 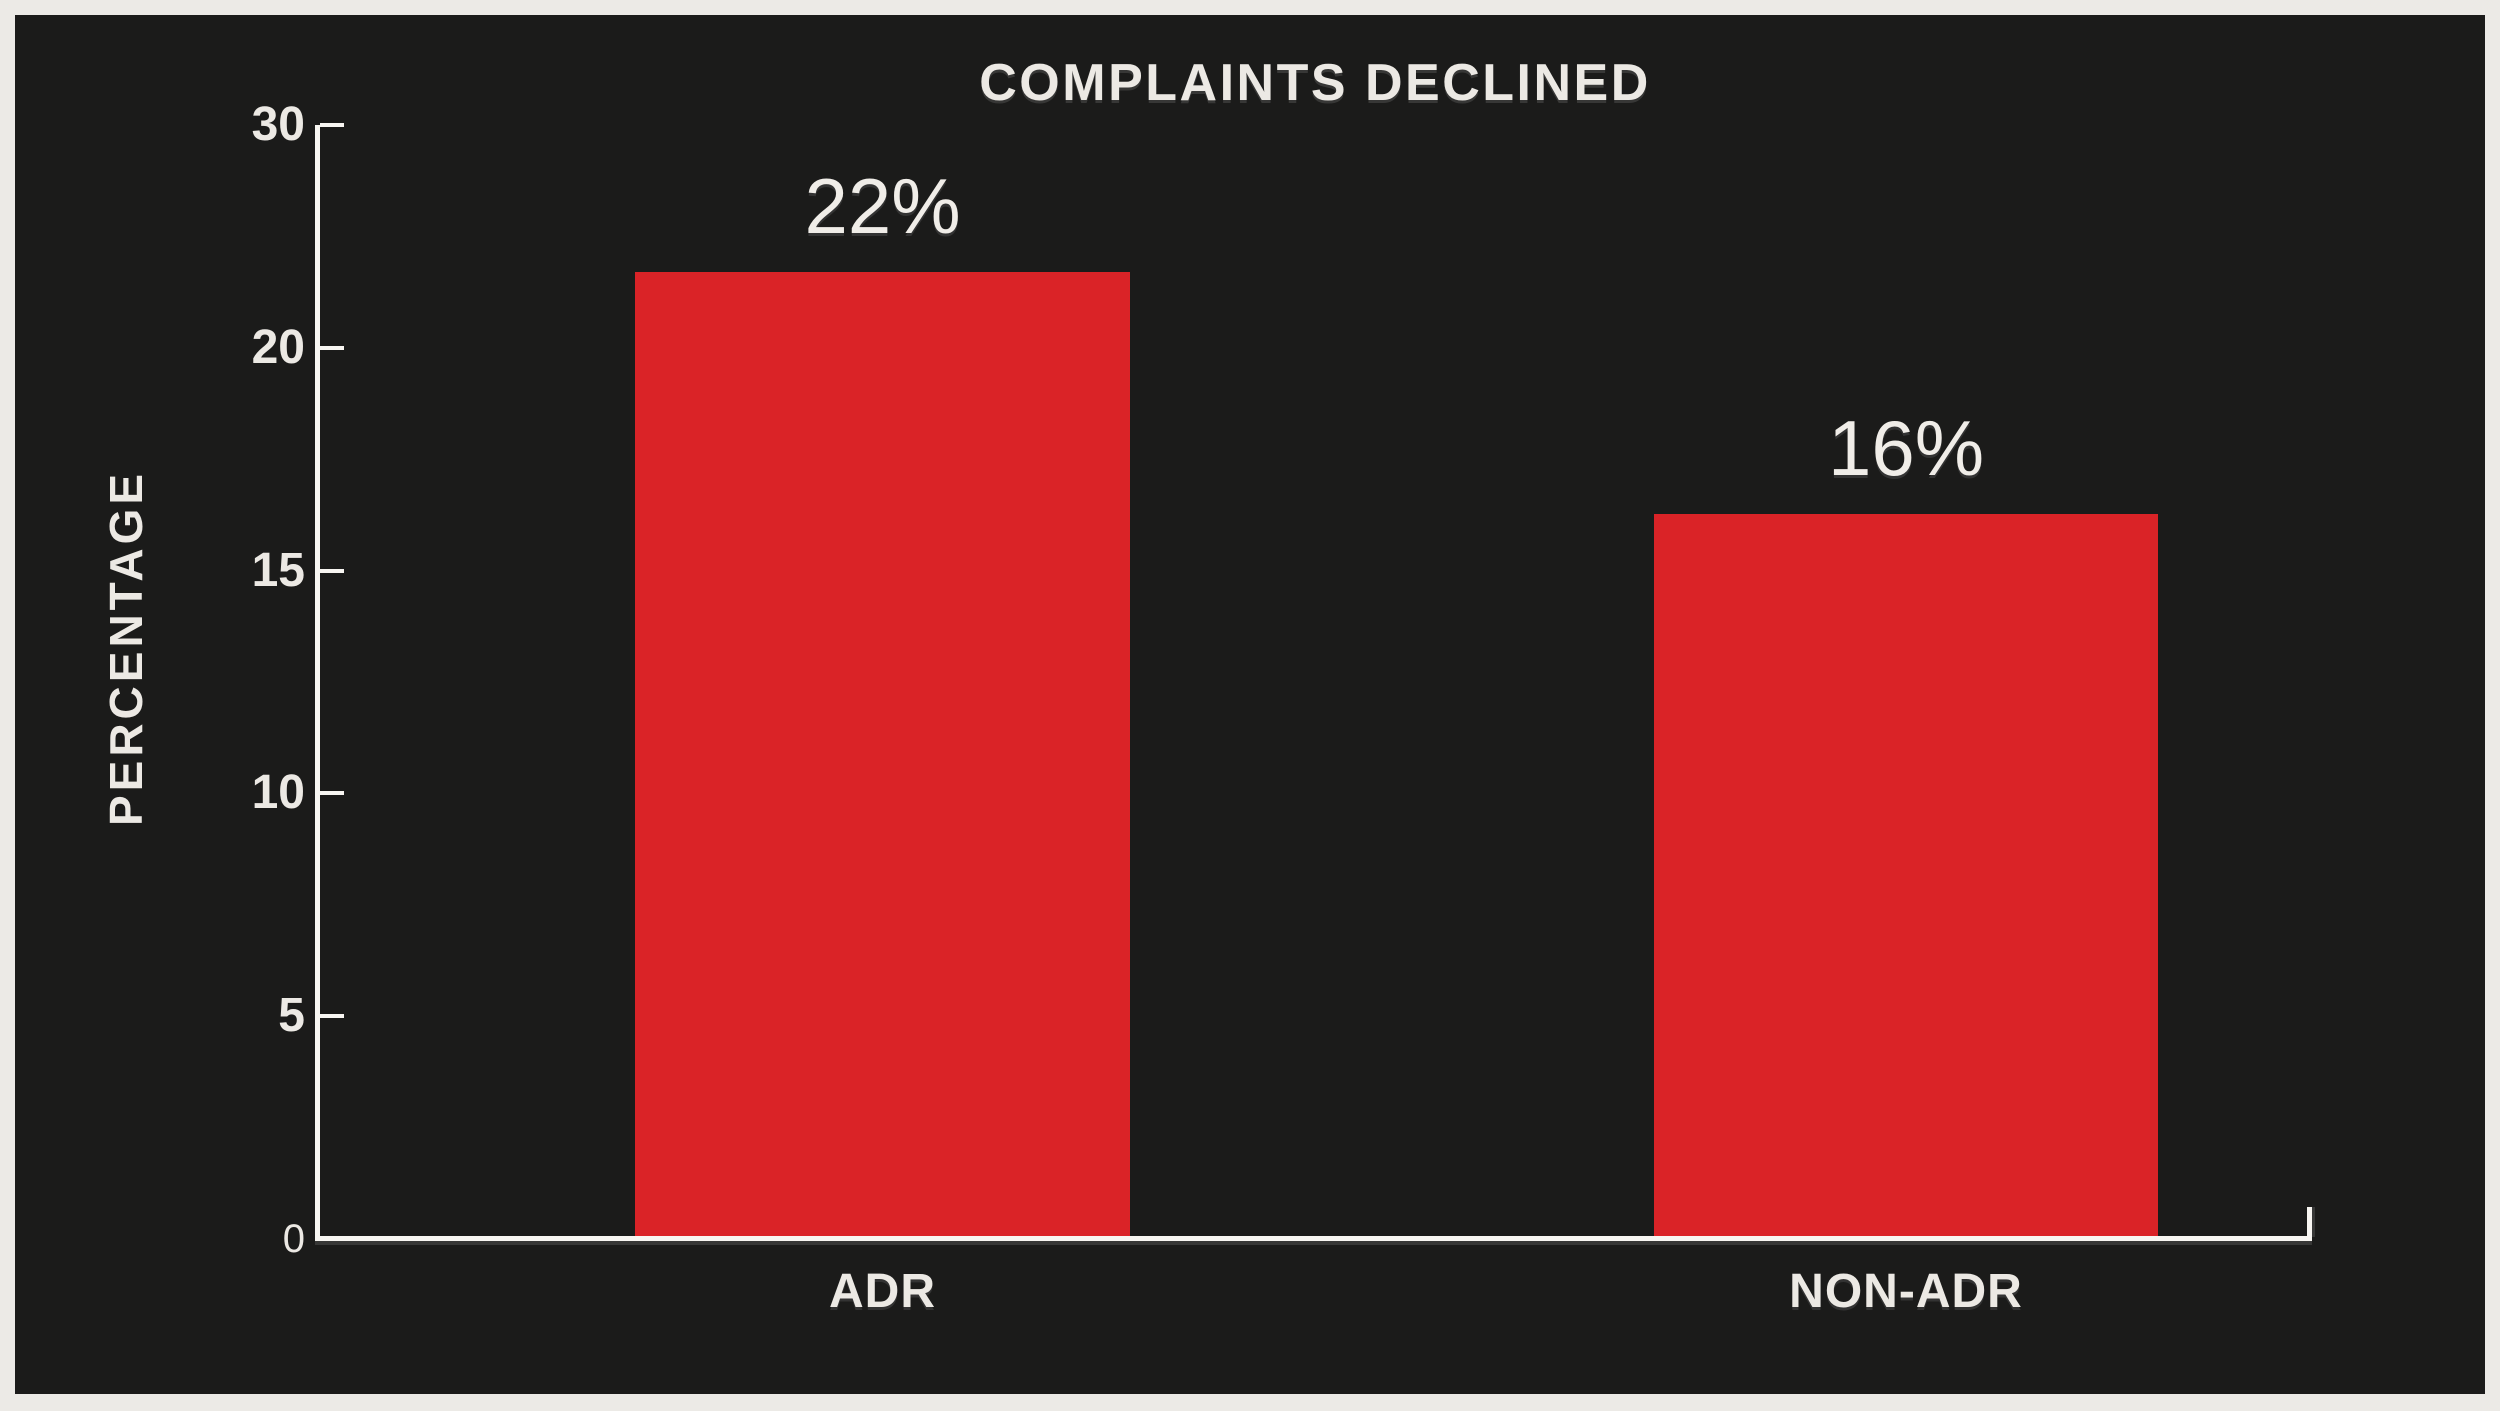 What do you see at coordinates (882, 754) in the screenshot?
I see `bar-adr` at bounding box center [882, 754].